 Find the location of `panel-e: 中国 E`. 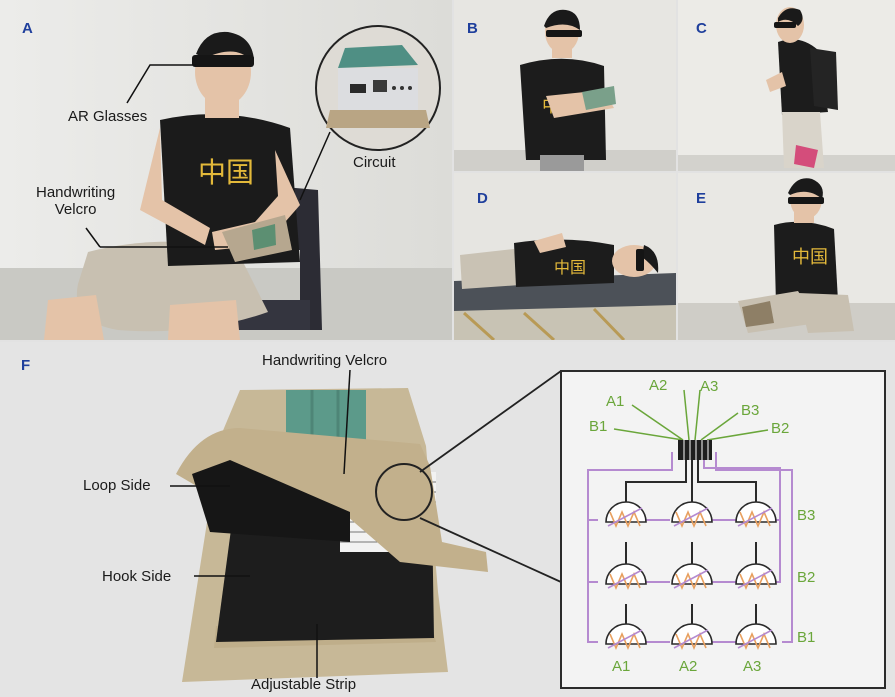

panel-e: 中国 E is located at coordinates (786, 256).